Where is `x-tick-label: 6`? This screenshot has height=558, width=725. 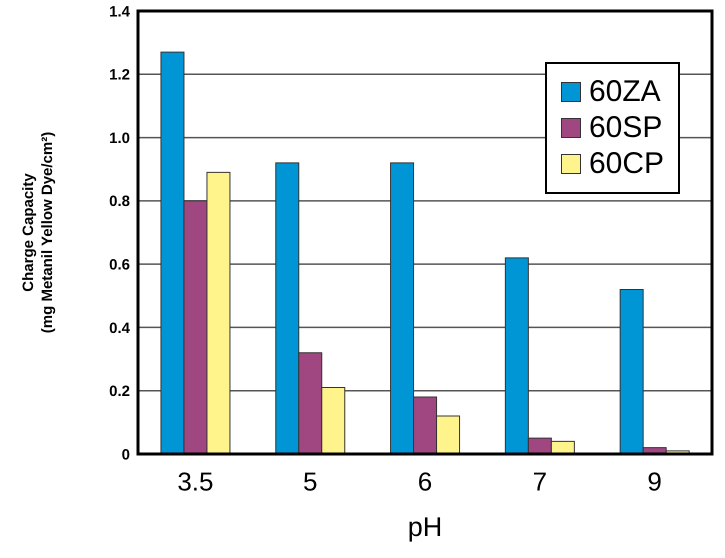
x-tick-label: 6 is located at coordinates (425, 481).